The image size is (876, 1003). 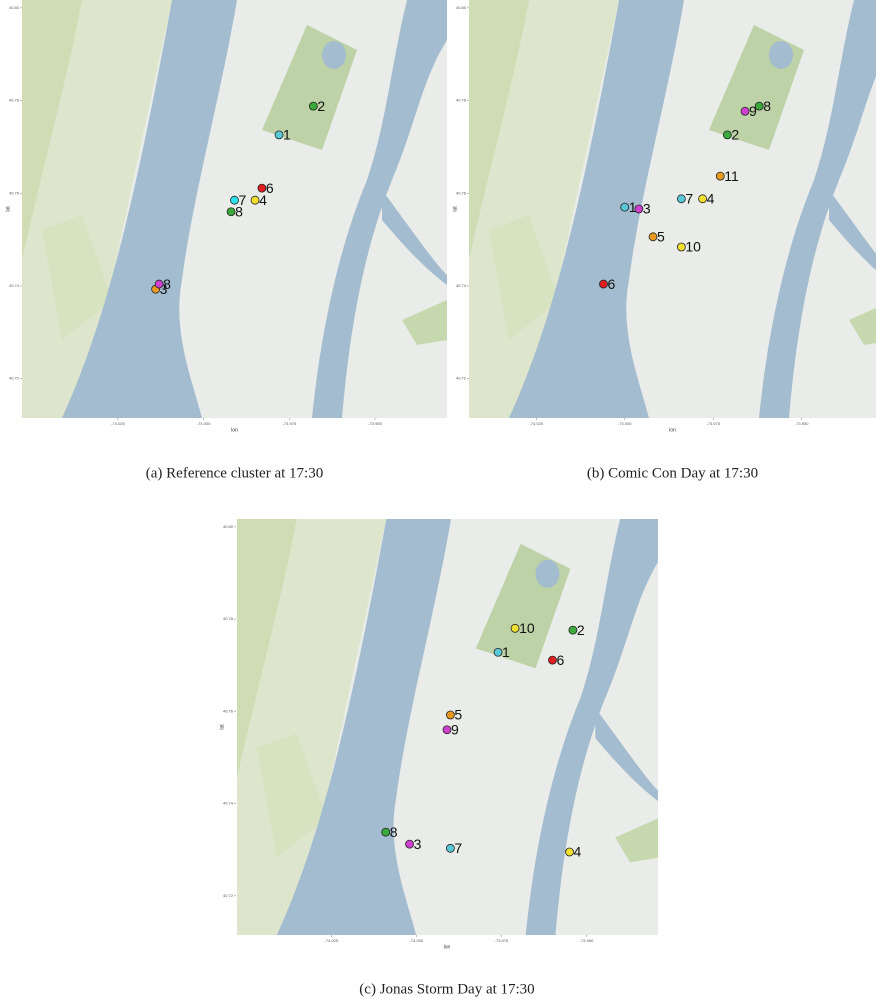 I want to click on caption: (c) Jonas Storm Day at 17:30, so click(x=446, y=989).